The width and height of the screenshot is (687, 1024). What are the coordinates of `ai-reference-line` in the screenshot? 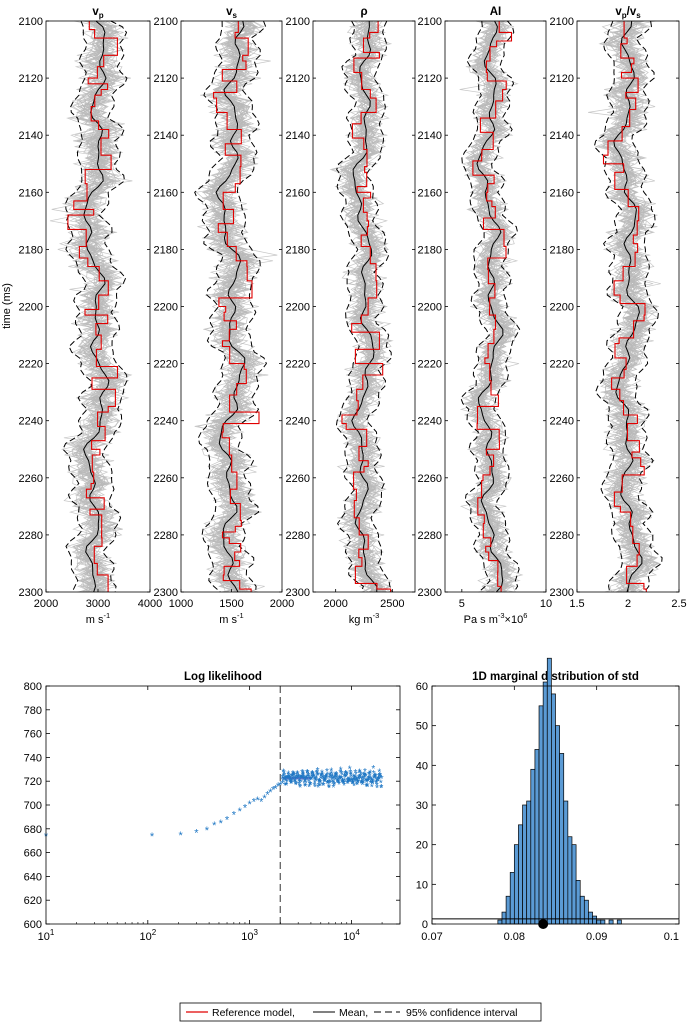 It's located at (492, 306).